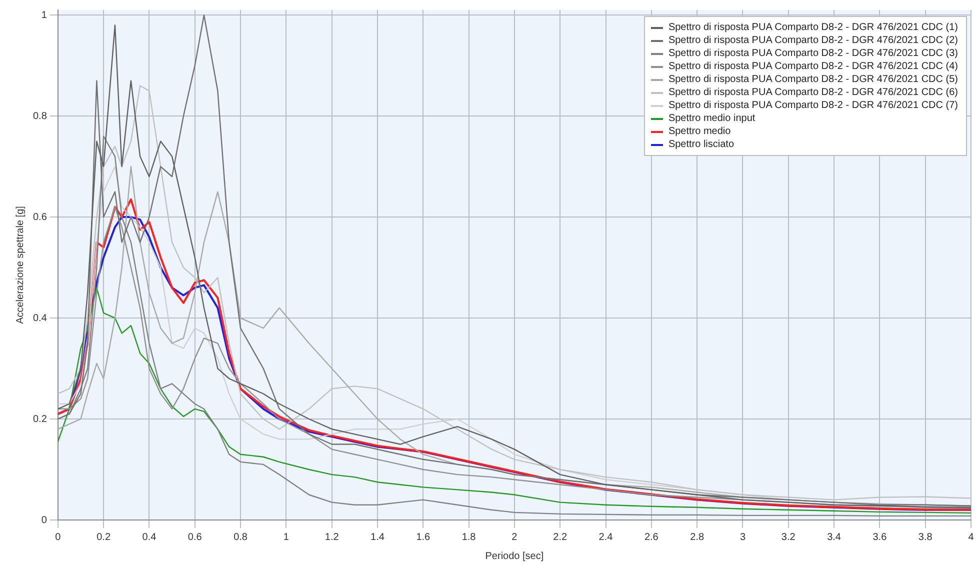  I want to click on x-tick-label: 3, so click(743, 537).